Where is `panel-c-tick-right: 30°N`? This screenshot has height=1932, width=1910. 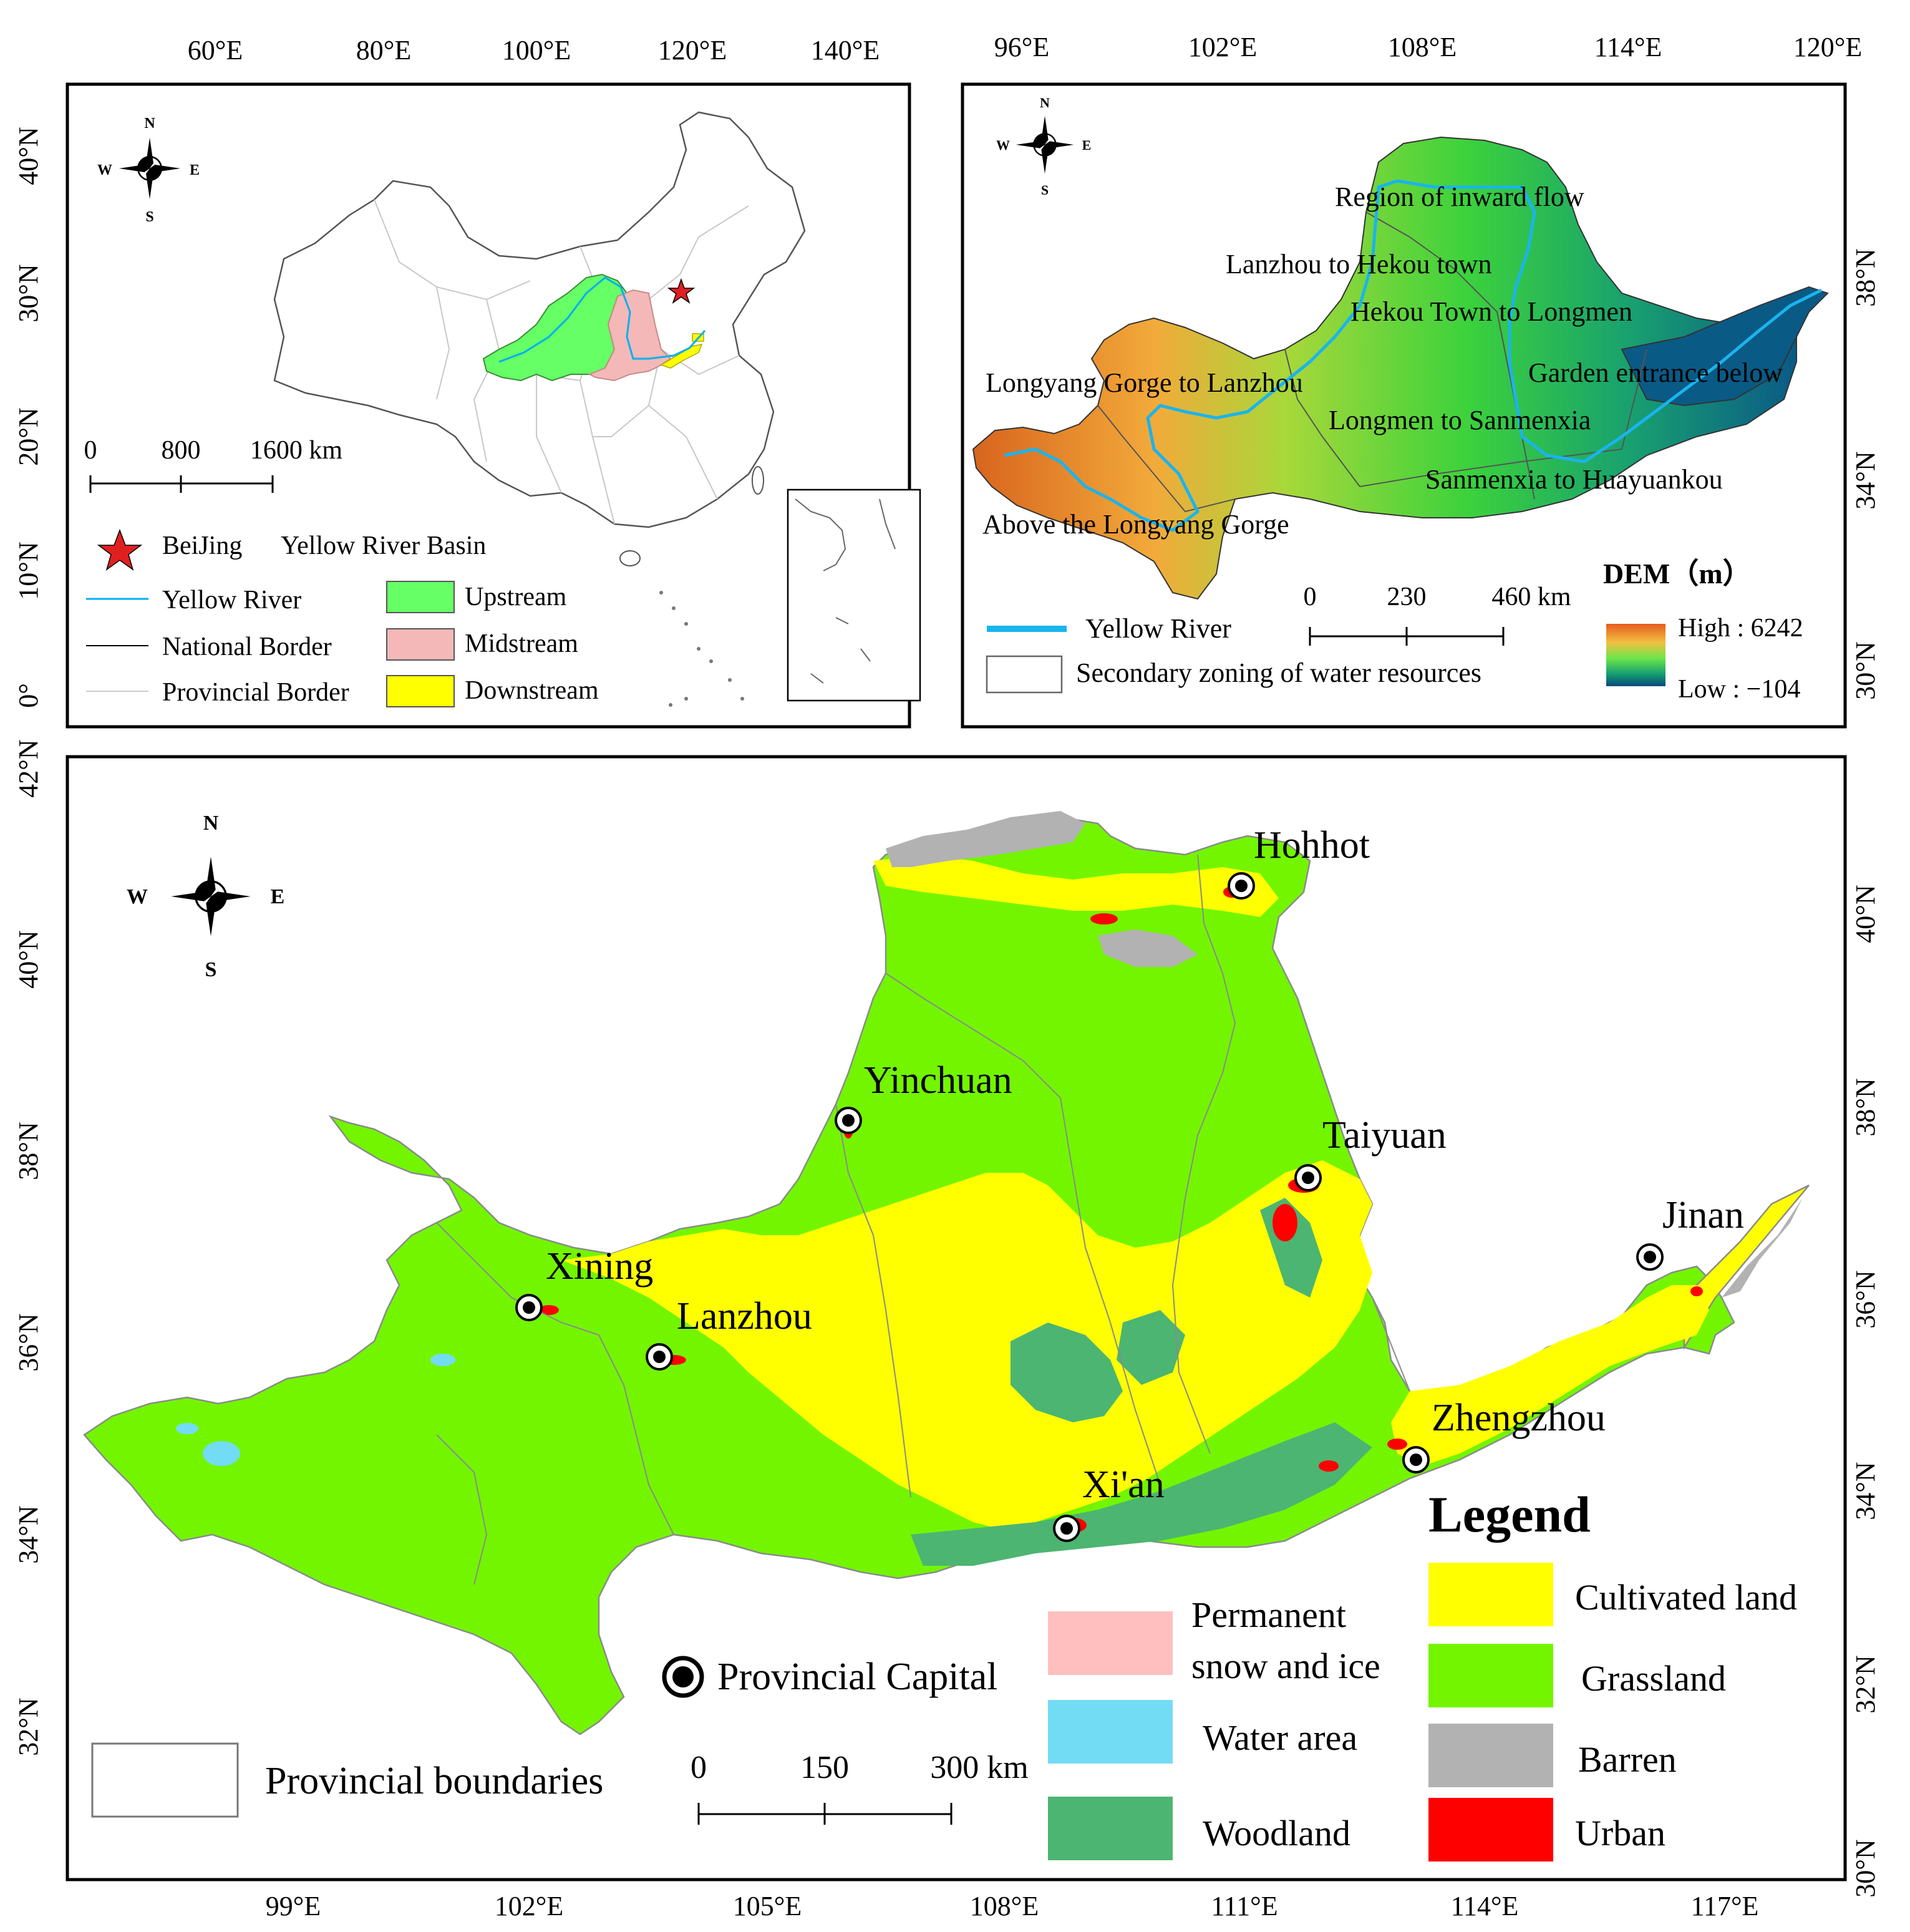 panel-c-tick-right: 30°N is located at coordinates (1865, 1868).